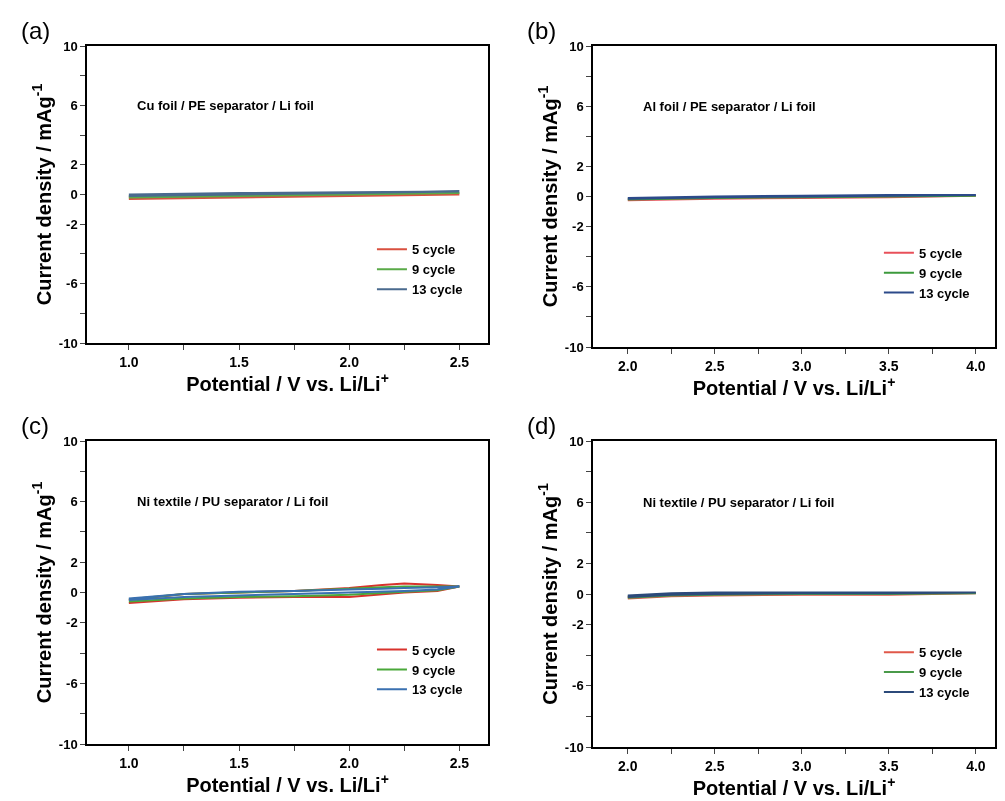 The image size is (1005, 801). Describe the element at coordinates (35, 425) in the screenshot. I see `chart-title: (c)` at that location.